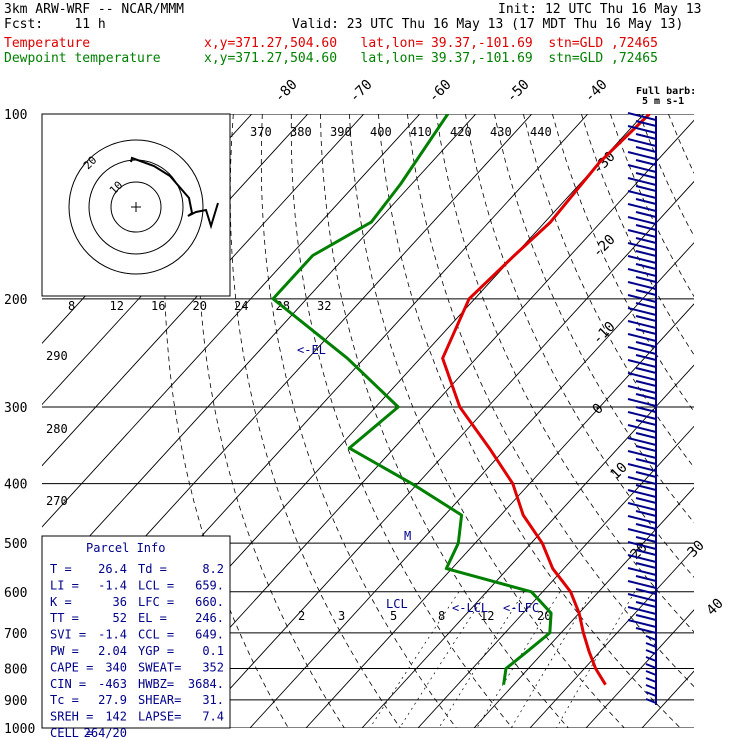 The width and height of the screenshot is (740, 740). What do you see at coordinates (112, 700) in the screenshot?
I see `parcel-value: 27.9` at bounding box center [112, 700].